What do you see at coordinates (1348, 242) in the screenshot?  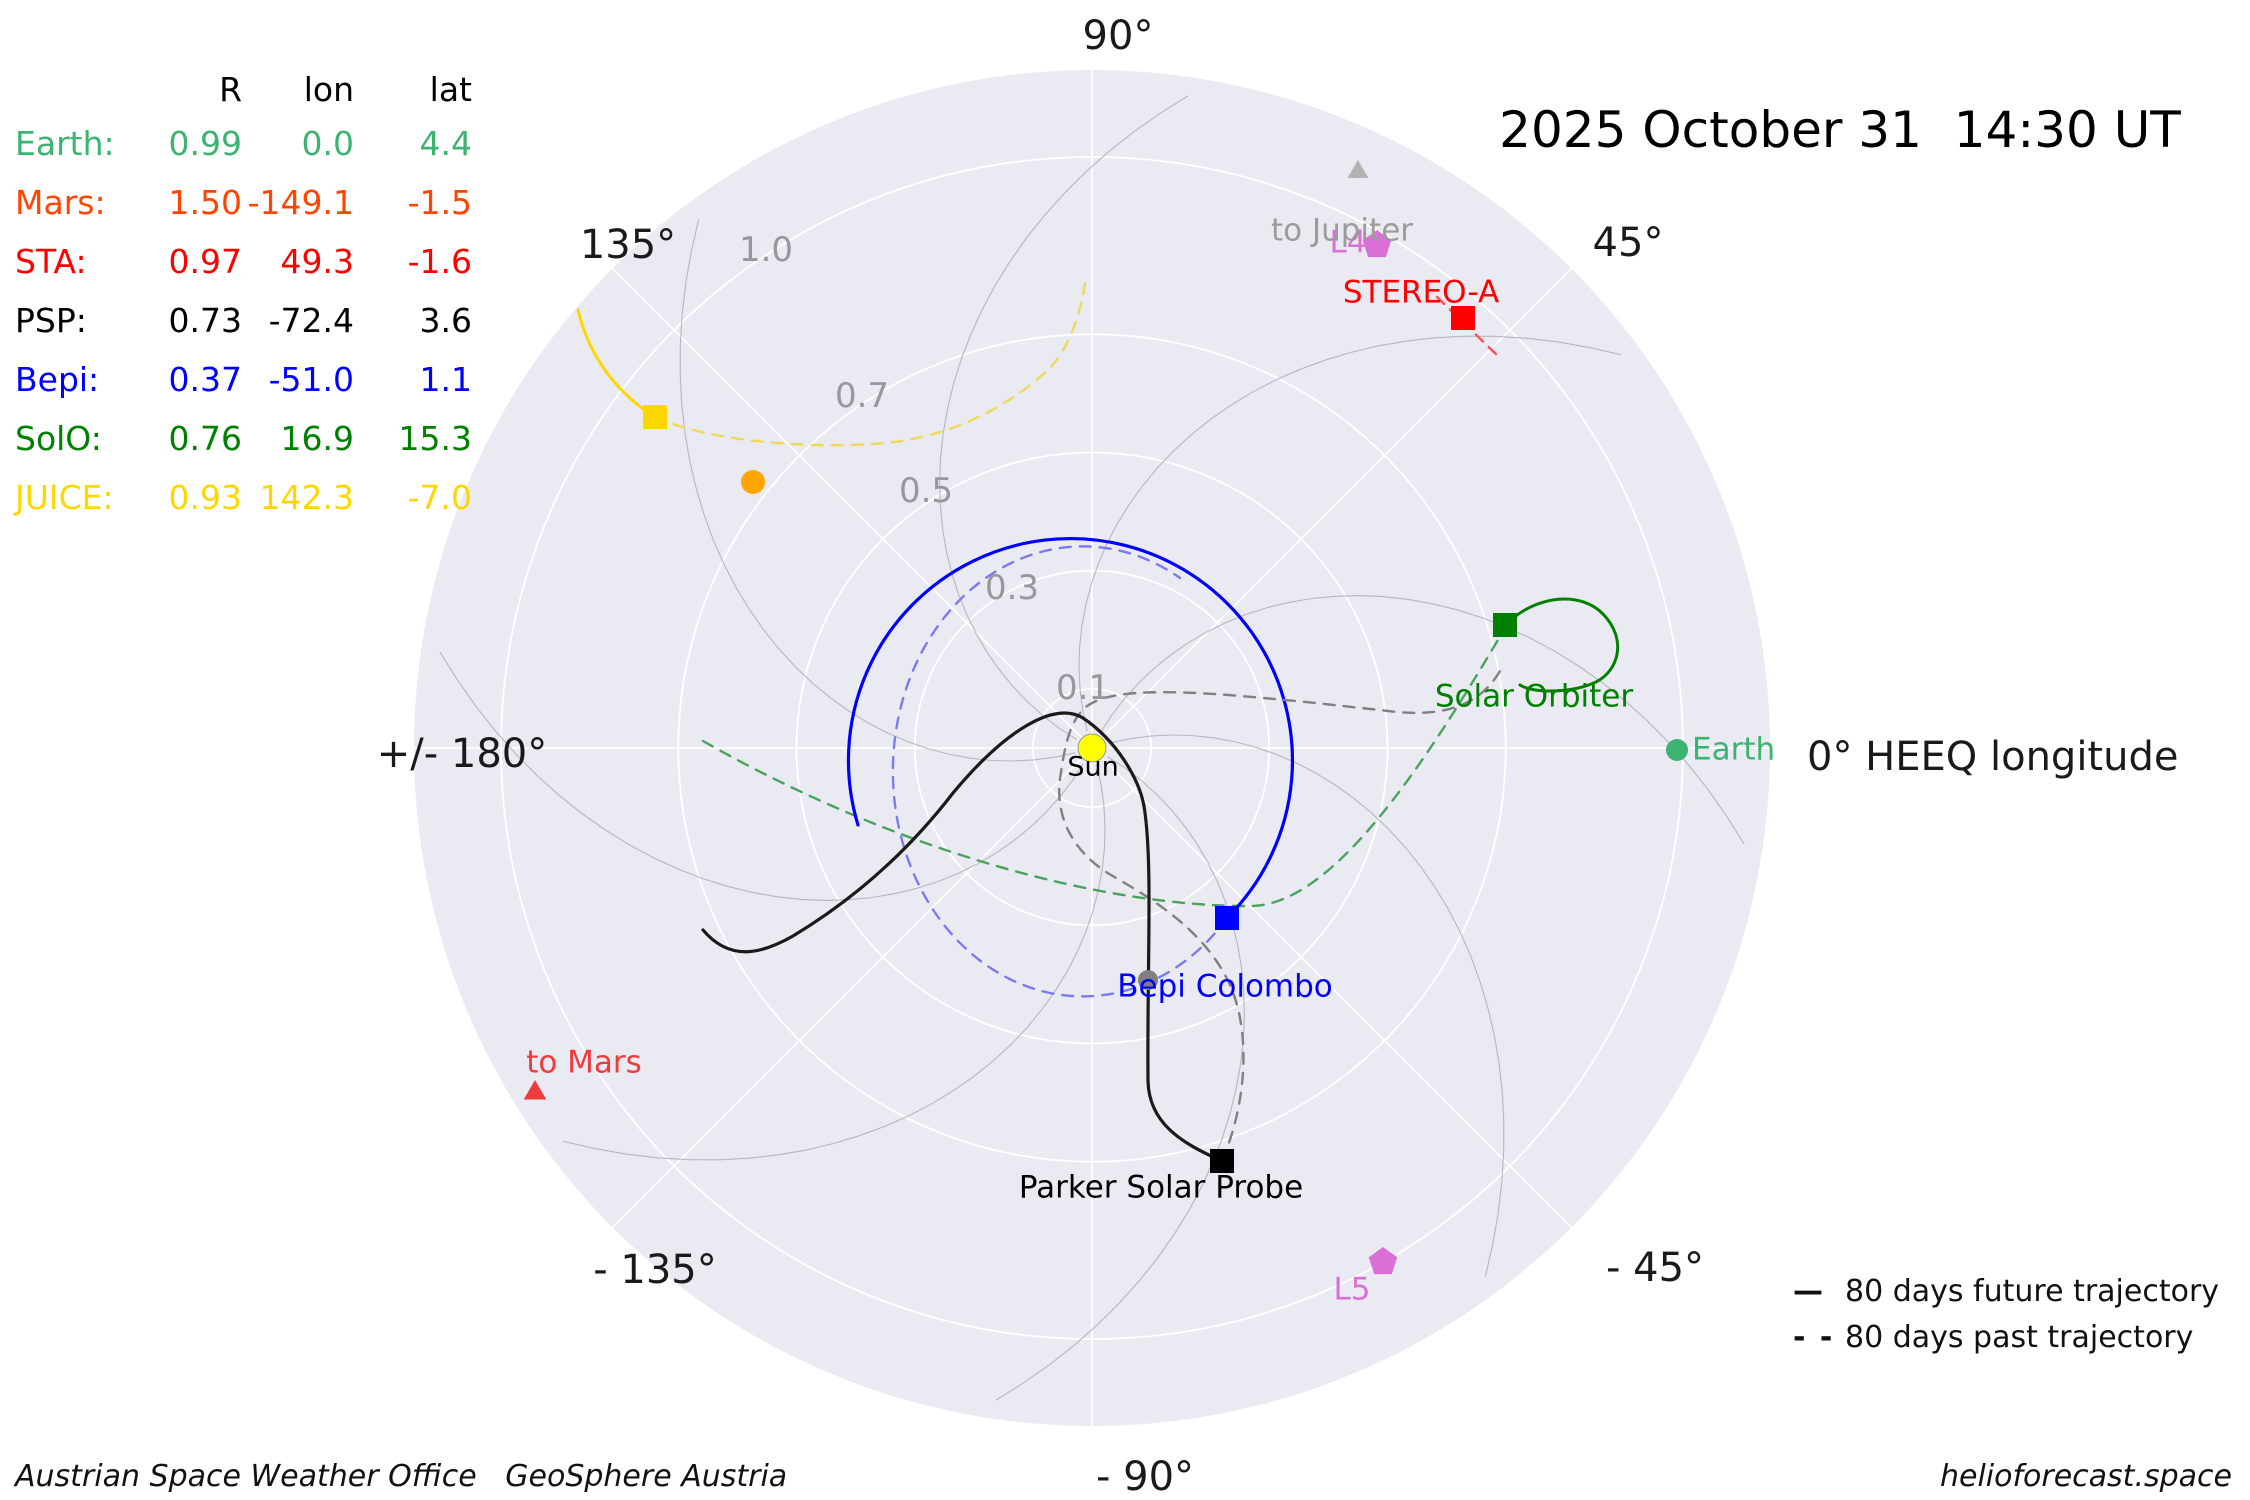 I see `l4-label: L4` at bounding box center [1348, 242].